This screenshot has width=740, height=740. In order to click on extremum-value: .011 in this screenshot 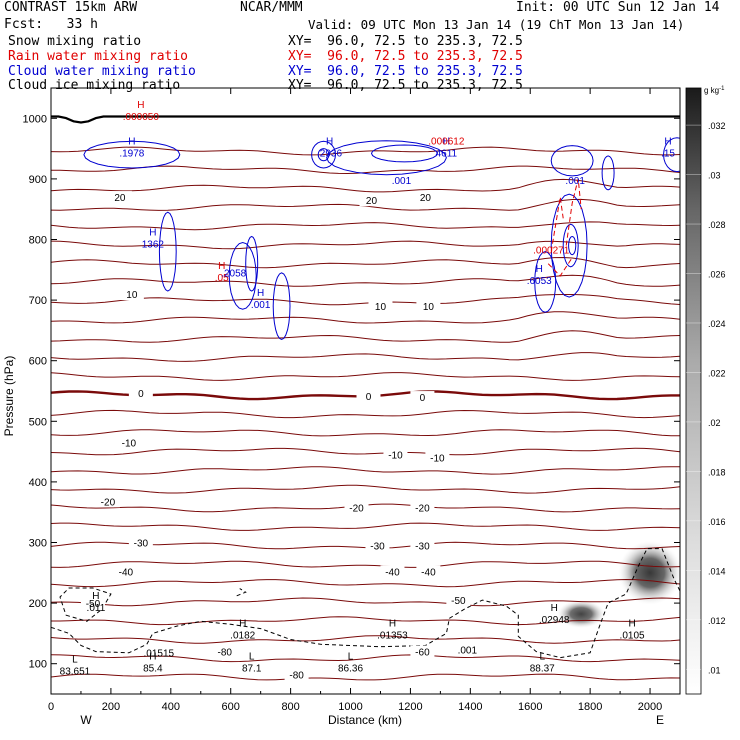, I will do `click(96, 608)`.